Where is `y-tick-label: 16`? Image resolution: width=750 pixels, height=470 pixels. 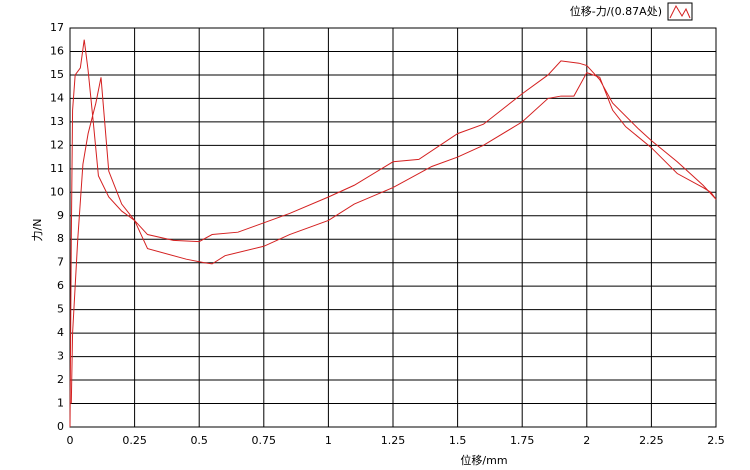
y-tick-label: 16 is located at coordinates (57, 50).